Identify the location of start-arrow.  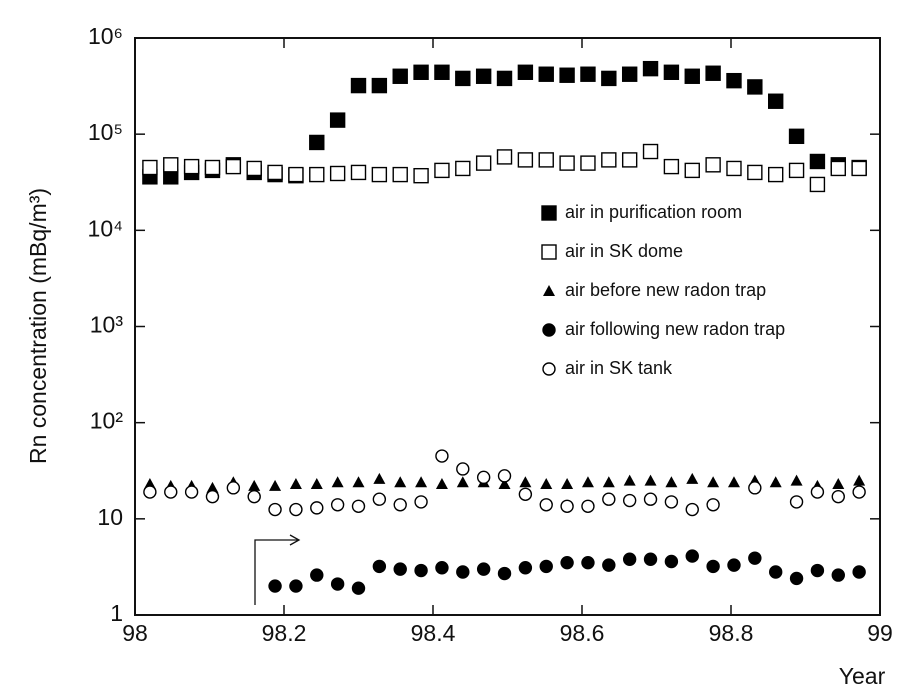
(277, 569).